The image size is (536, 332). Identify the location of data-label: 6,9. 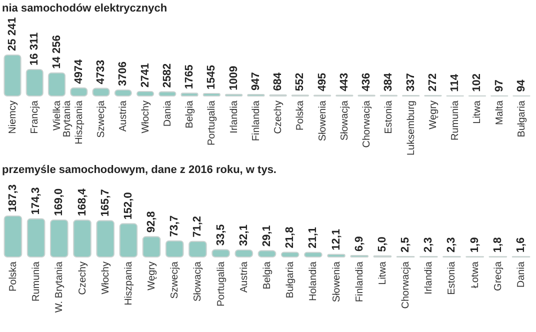
(359, 244).